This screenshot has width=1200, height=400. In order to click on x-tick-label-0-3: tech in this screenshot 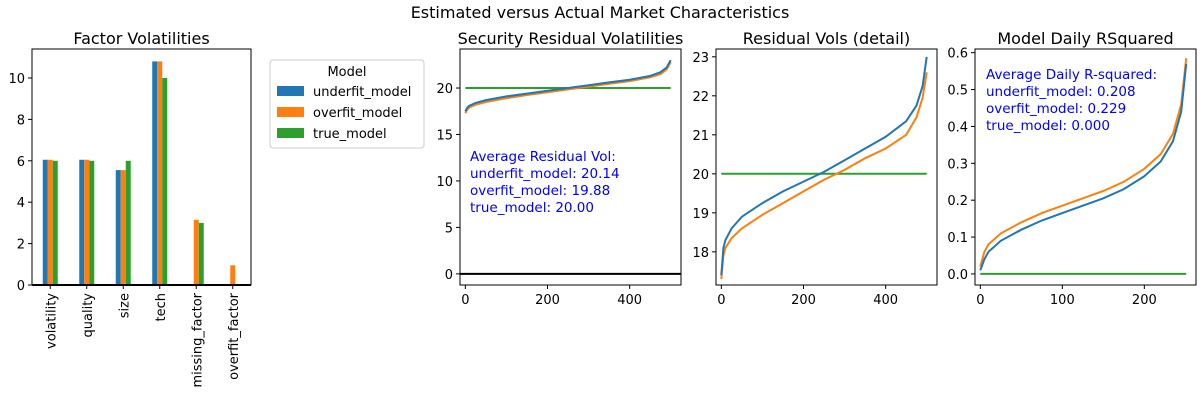, I will do `click(161, 307)`.